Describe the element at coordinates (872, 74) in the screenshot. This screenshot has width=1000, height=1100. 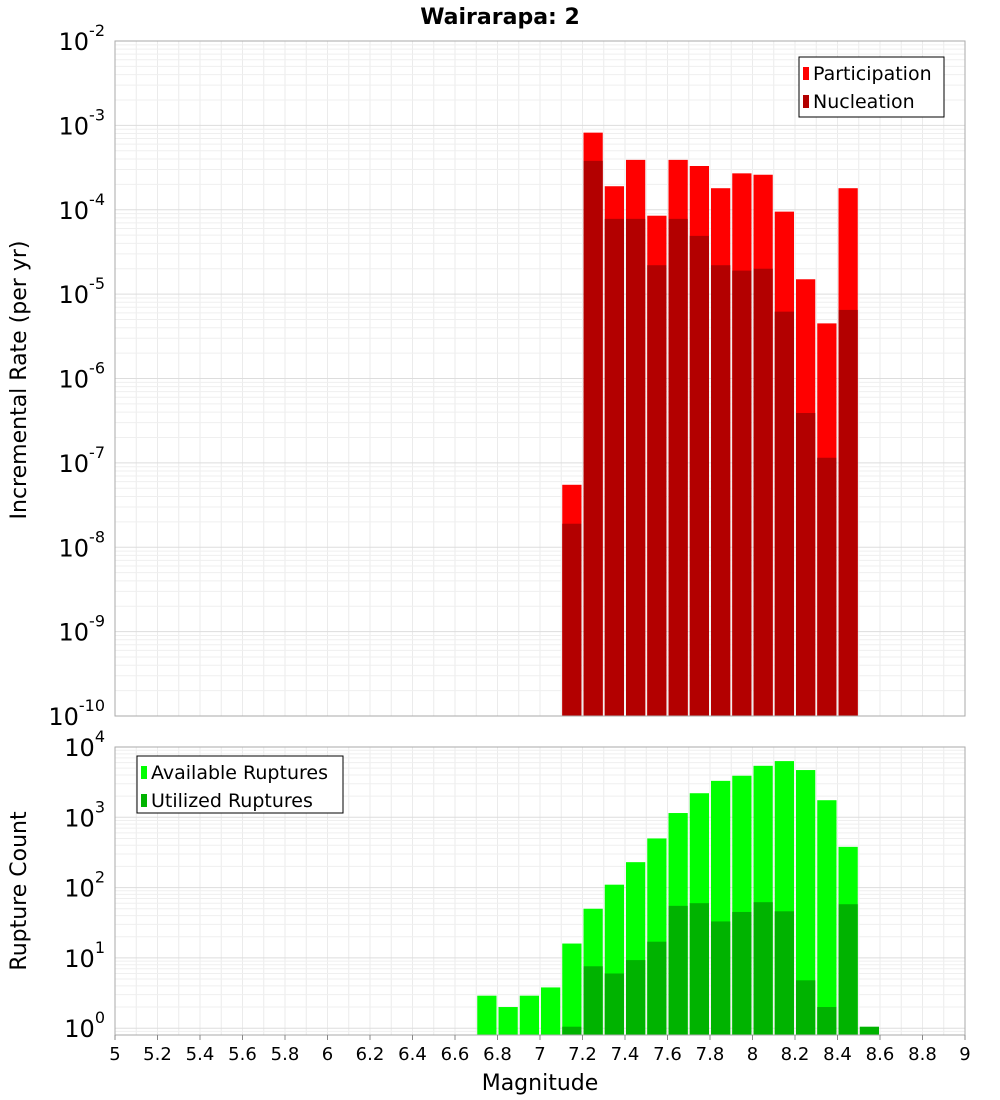
I see `legend-label: Participation` at that location.